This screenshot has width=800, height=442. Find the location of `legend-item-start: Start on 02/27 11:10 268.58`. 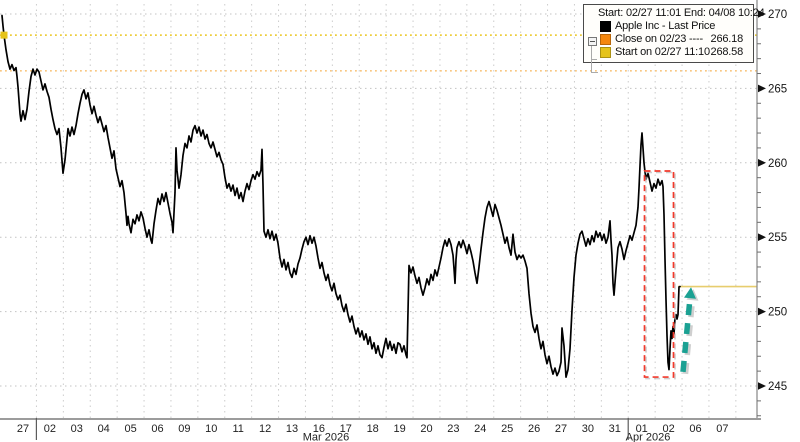

legend-item-start: Start on 02/27 11:10 268.58 is located at coordinates (668, 52).